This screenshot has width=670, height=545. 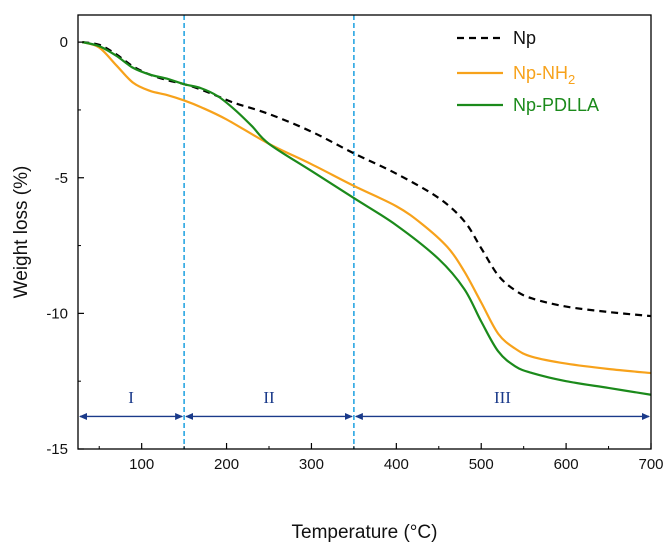 What do you see at coordinates (481, 464) in the screenshot?
I see `x-tick-label: 500` at bounding box center [481, 464].